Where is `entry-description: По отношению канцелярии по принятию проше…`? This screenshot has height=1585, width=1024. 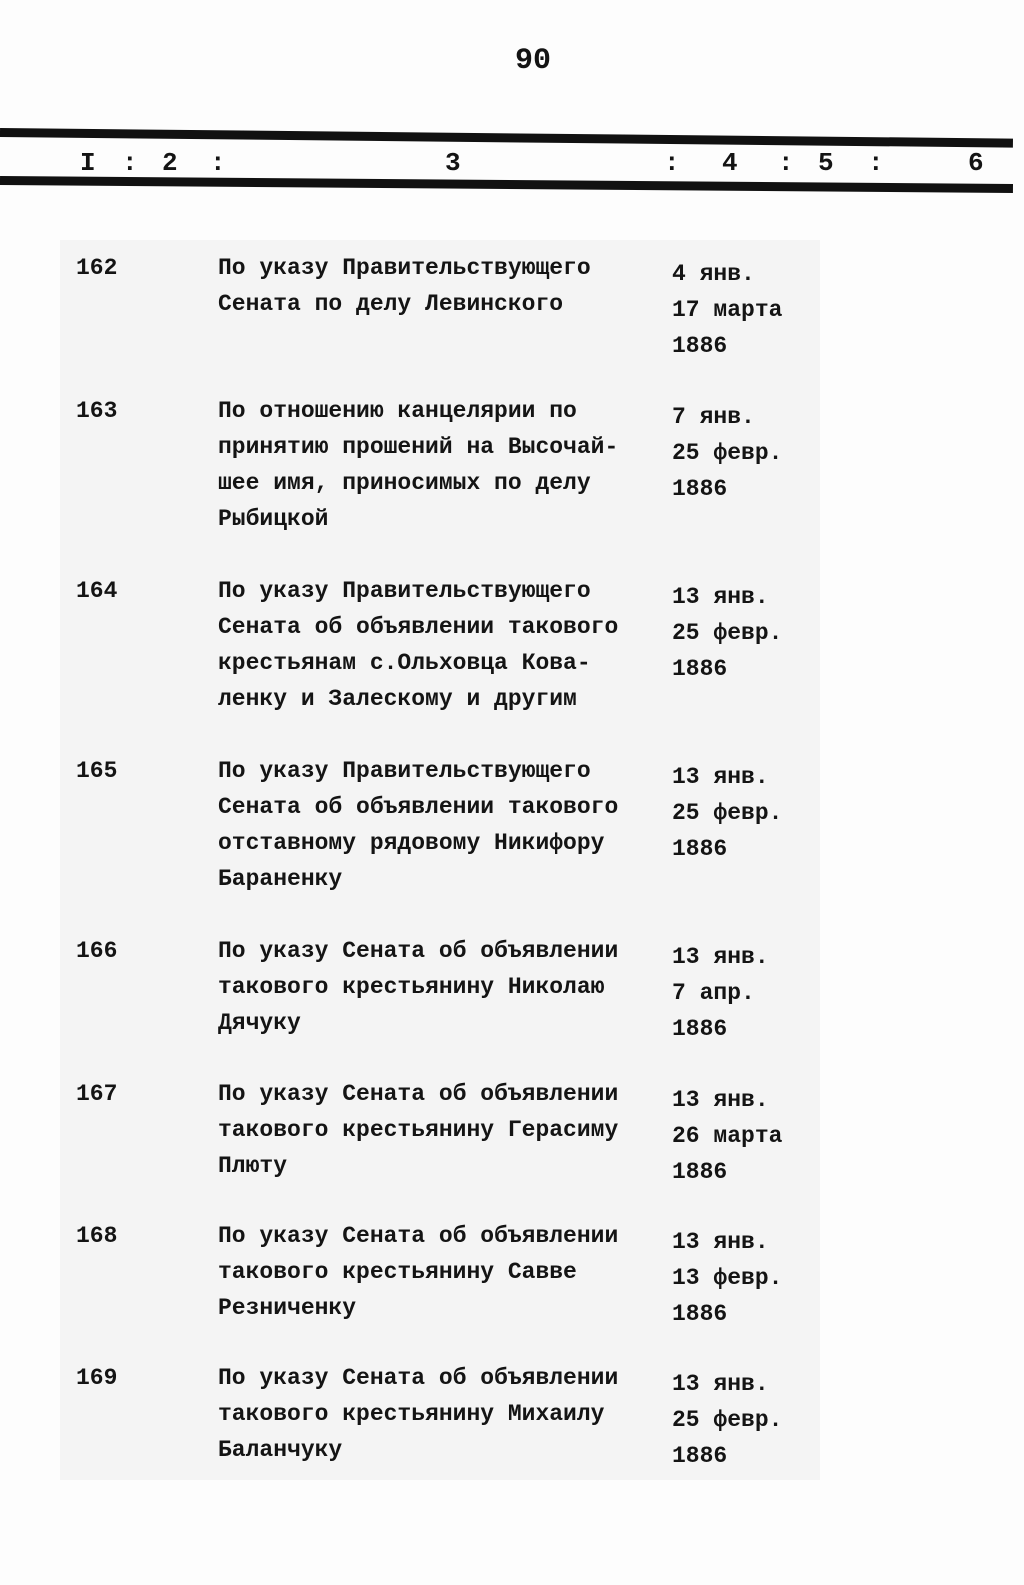
entry-description: По отношению канцелярии по принятию проше… is located at coordinates (438, 465).